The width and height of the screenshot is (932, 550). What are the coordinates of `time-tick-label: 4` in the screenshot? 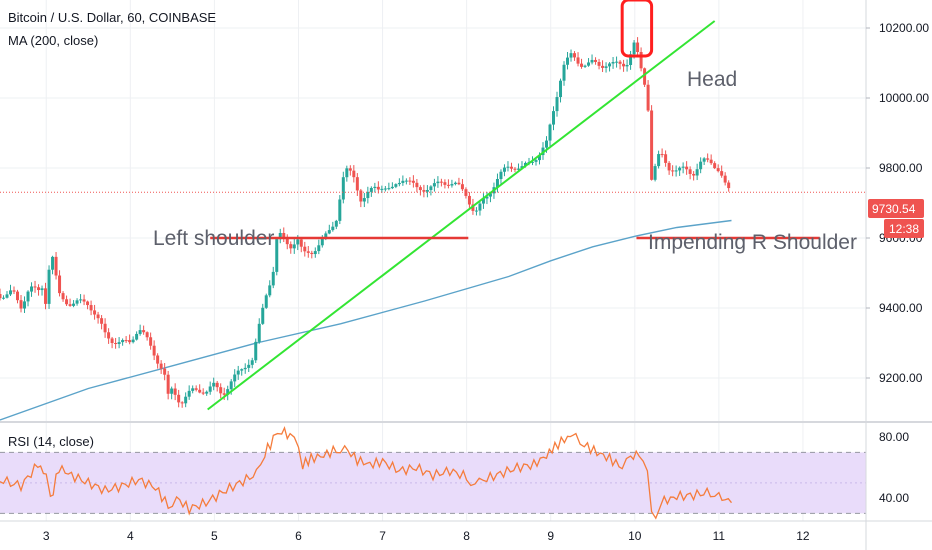 It's located at (130, 536).